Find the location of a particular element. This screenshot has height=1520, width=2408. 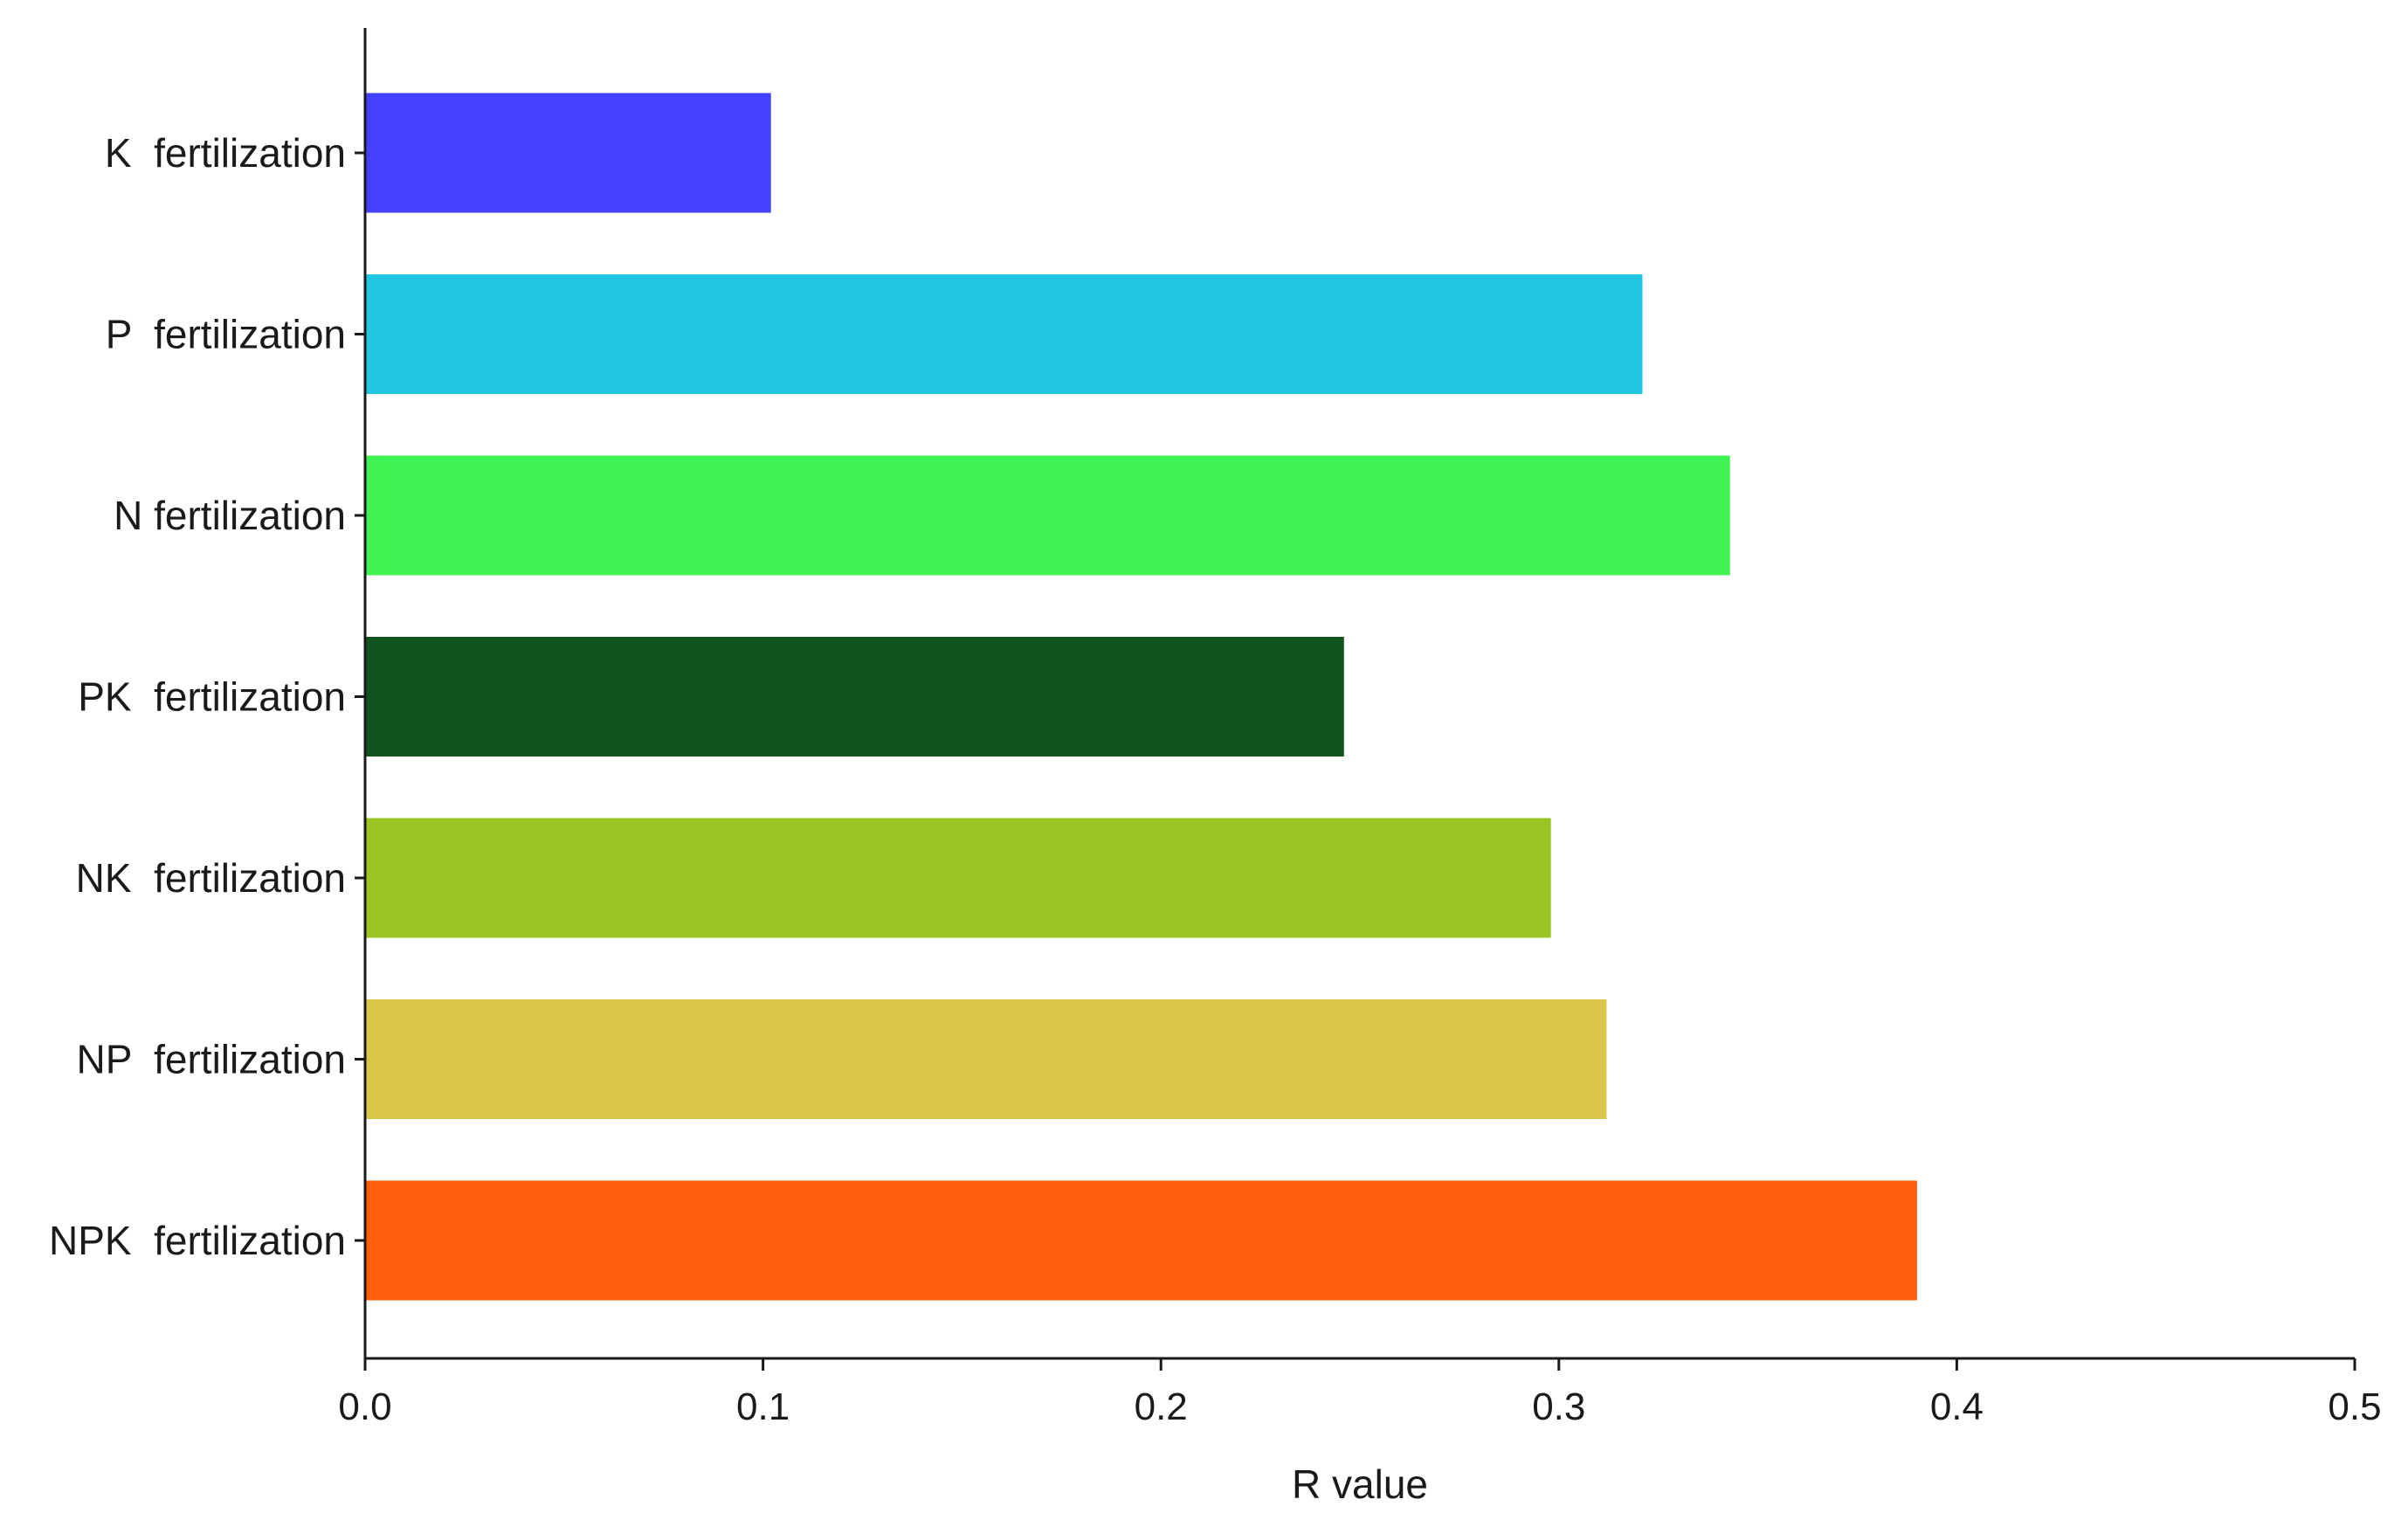

x-tick-label-4: 0.4 is located at coordinates (1957, 1406).